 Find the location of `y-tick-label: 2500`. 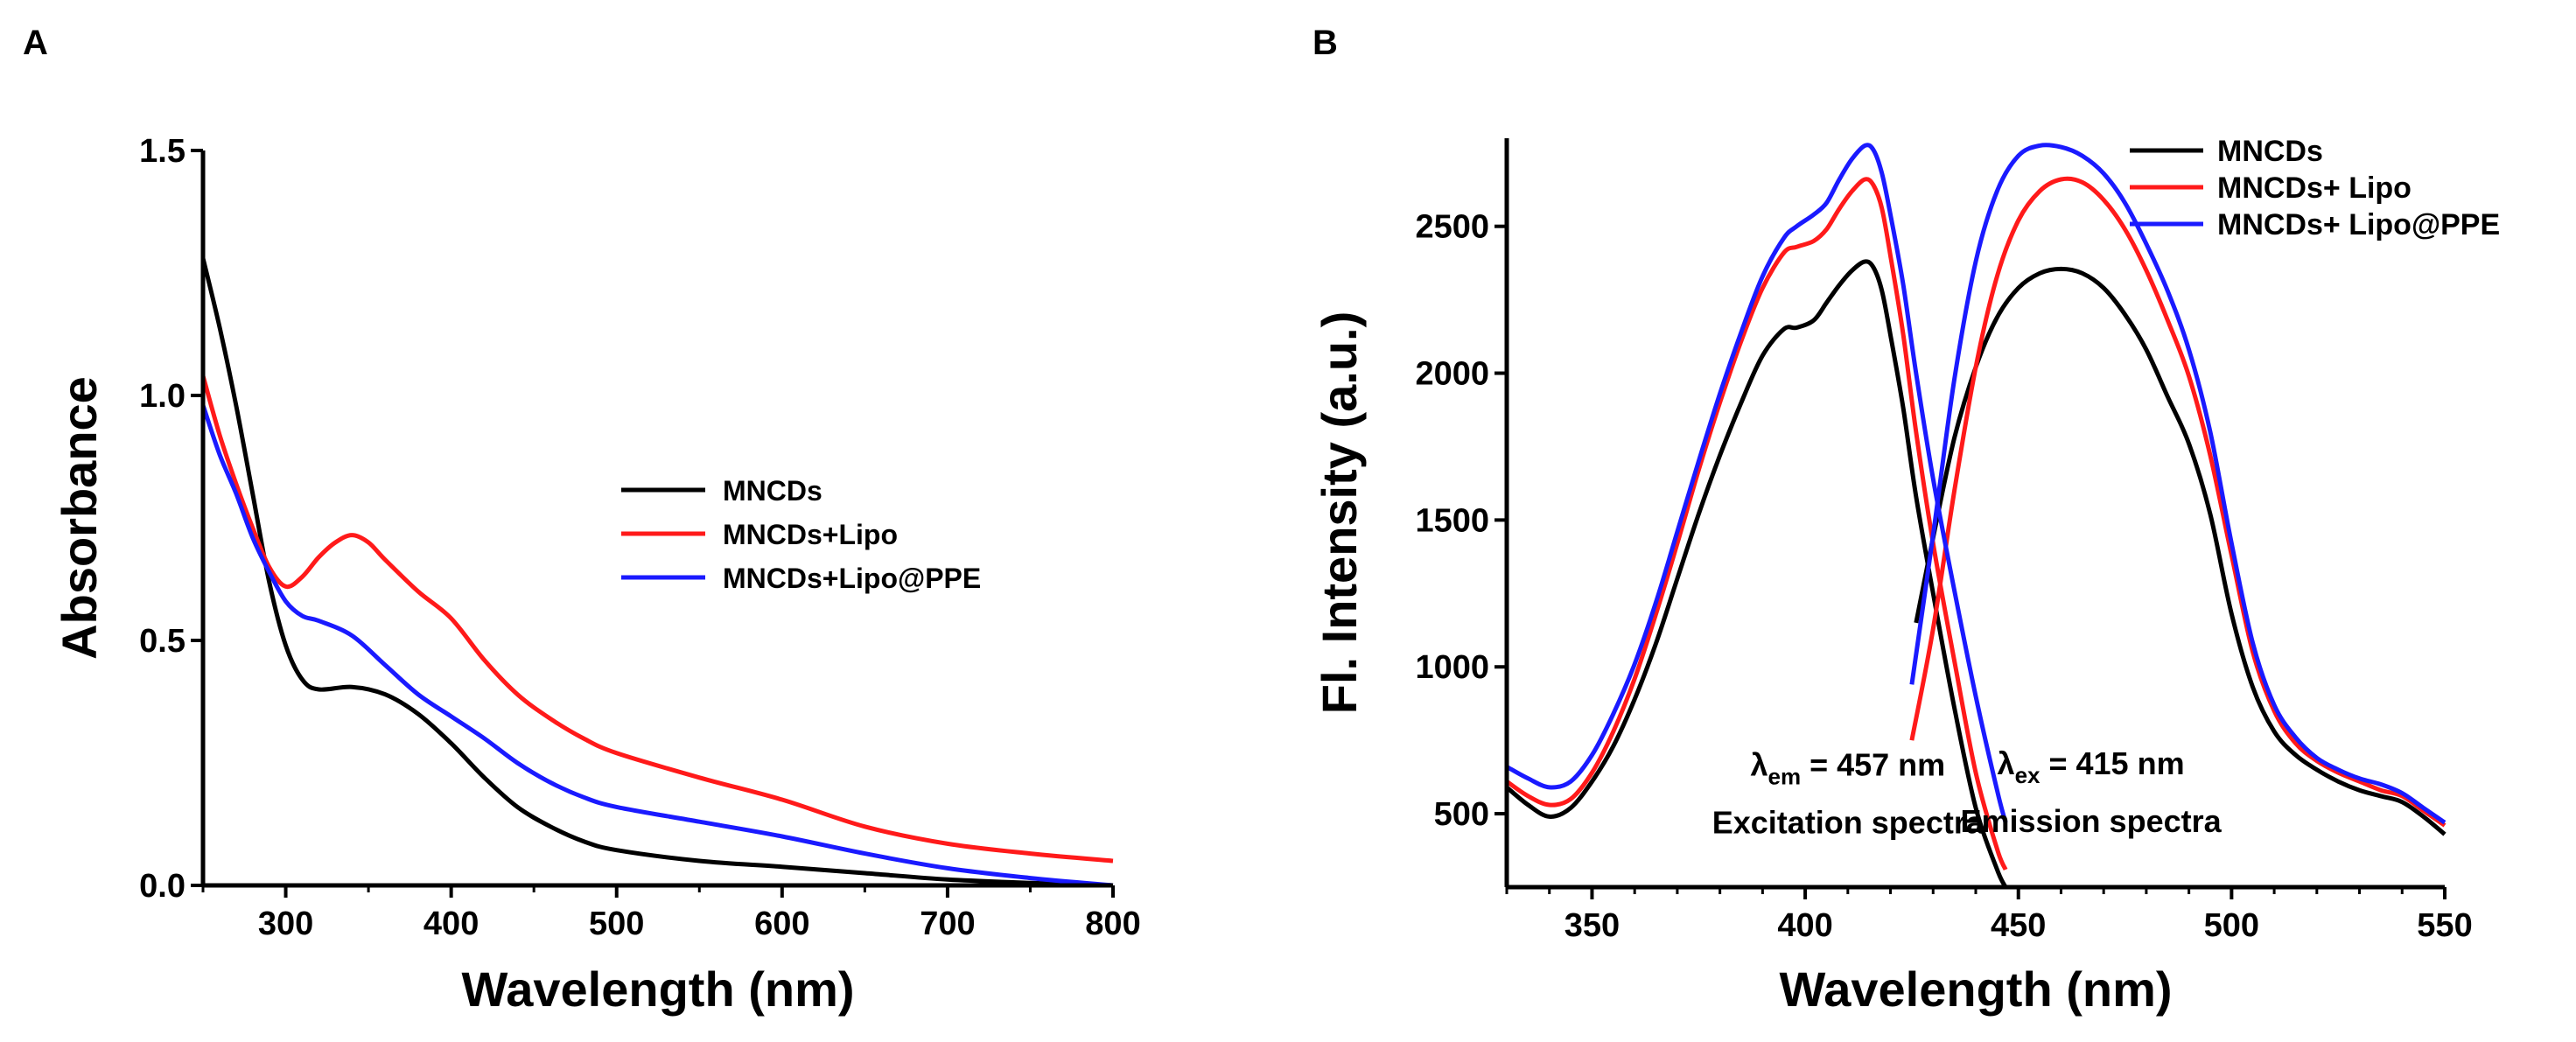

y-tick-label: 2500 is located at coordinates (1452, 228).